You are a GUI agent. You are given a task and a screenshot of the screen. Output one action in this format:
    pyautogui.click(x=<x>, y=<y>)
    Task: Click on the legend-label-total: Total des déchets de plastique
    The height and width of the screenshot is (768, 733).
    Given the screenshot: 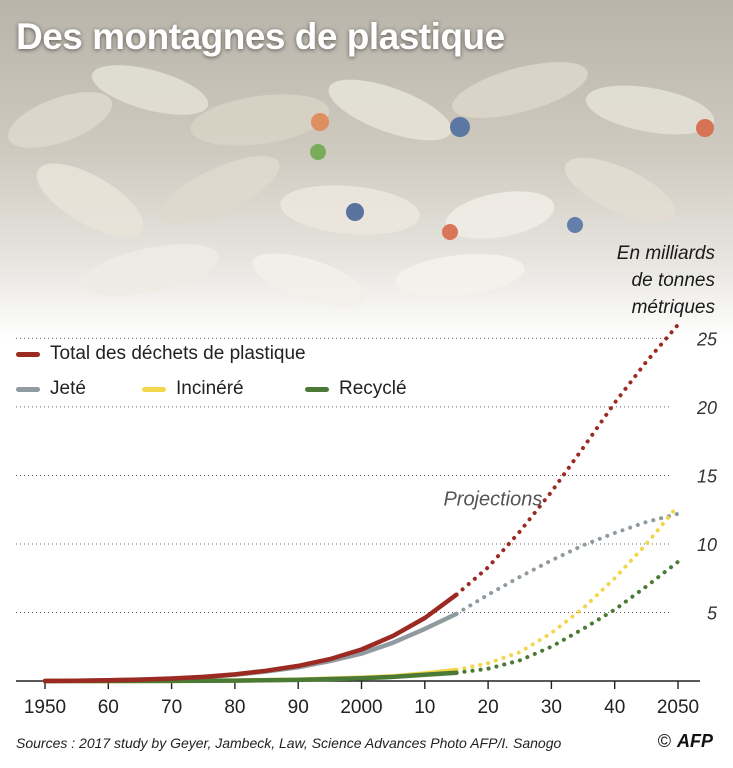 What is the action you would take?
    pyautogui.click(x=178, y=353)
    